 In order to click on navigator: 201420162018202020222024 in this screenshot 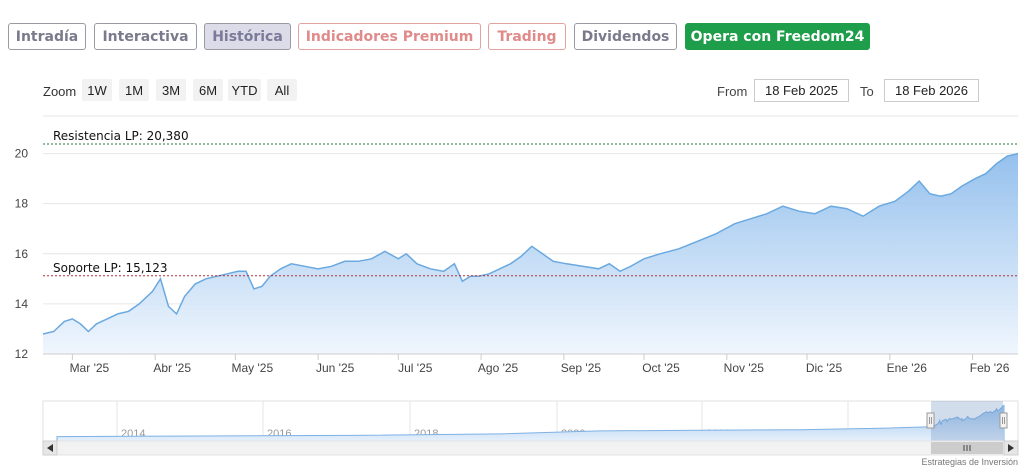, I will do `click(530, 421)`.